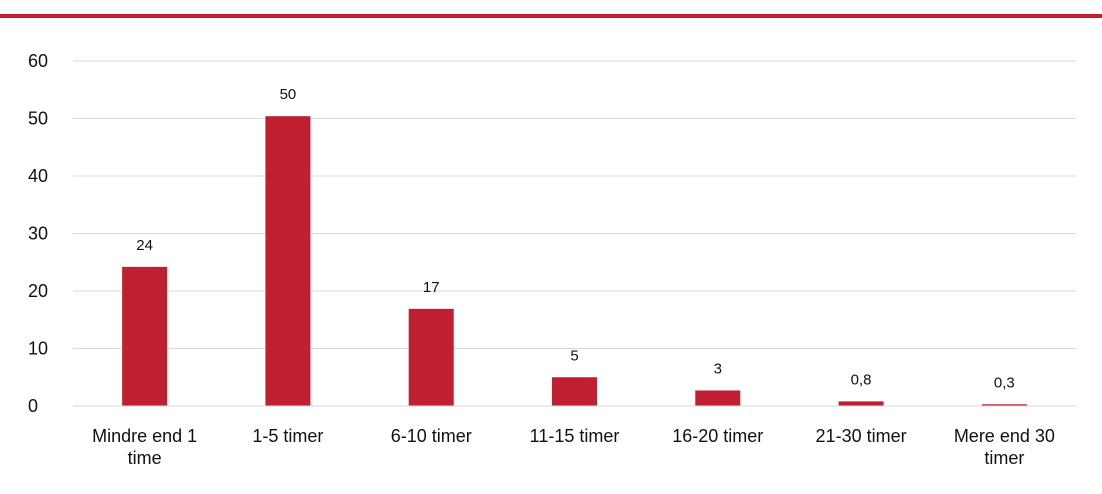  I want to click on x-category-label: Mere end 30 timer, so click(1004, 447).